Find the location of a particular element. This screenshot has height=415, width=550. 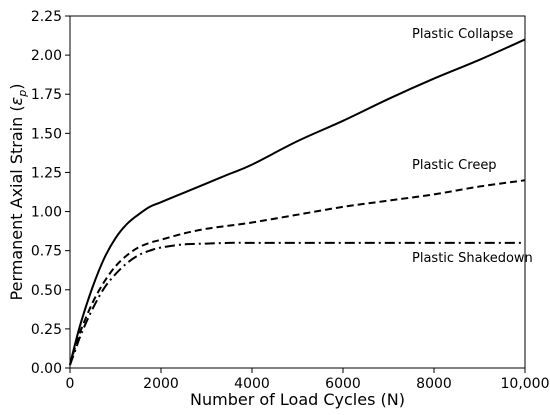

x-tick-label: 6000 is located at coordinates (343, 384).